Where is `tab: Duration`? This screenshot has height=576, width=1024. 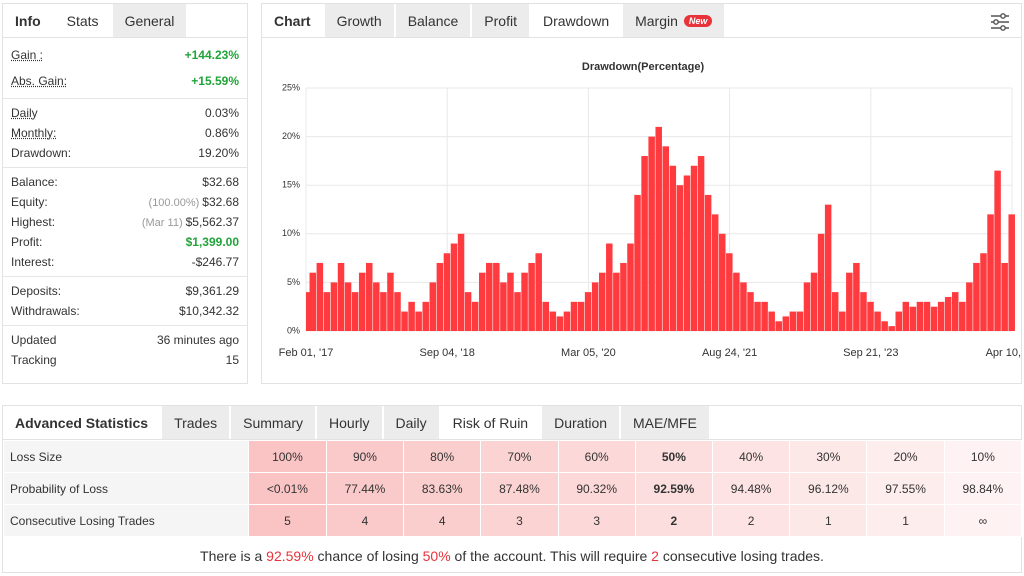 tab: Duration is located at coordinates (582, 422).